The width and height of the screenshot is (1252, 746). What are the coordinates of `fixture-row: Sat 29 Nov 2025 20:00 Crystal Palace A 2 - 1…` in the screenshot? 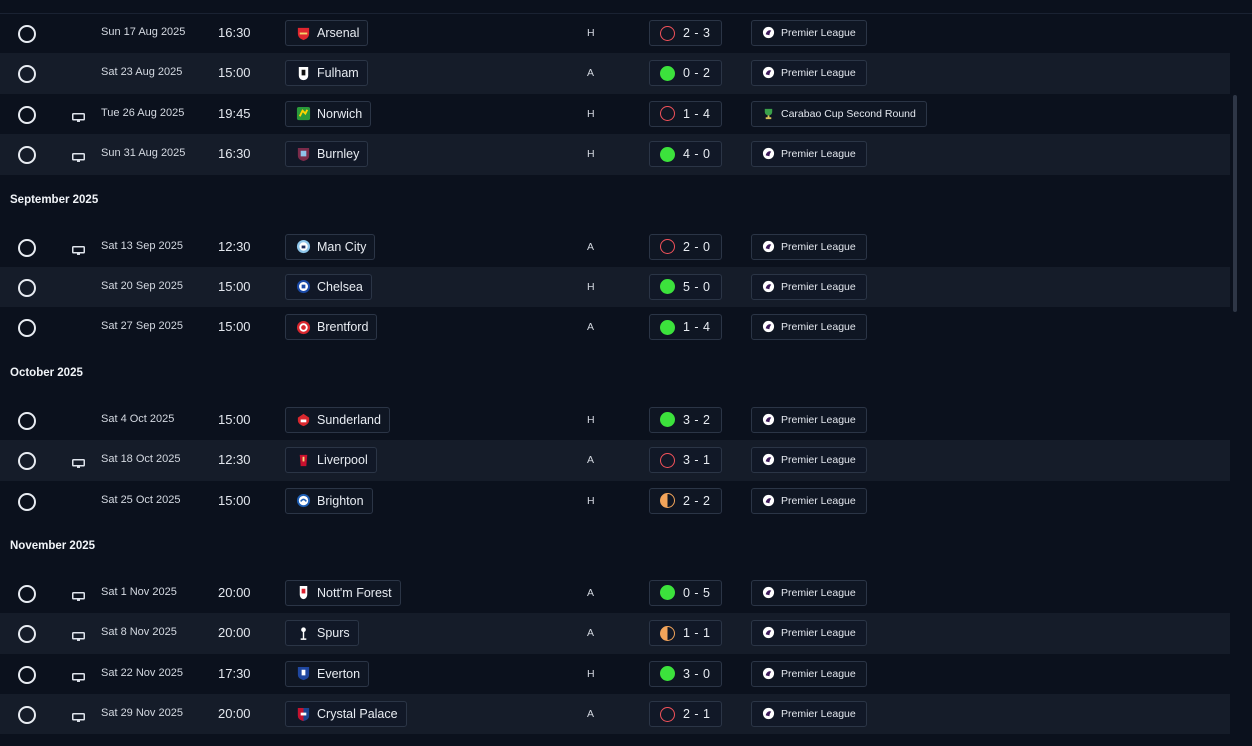 It's located at (615, 714).